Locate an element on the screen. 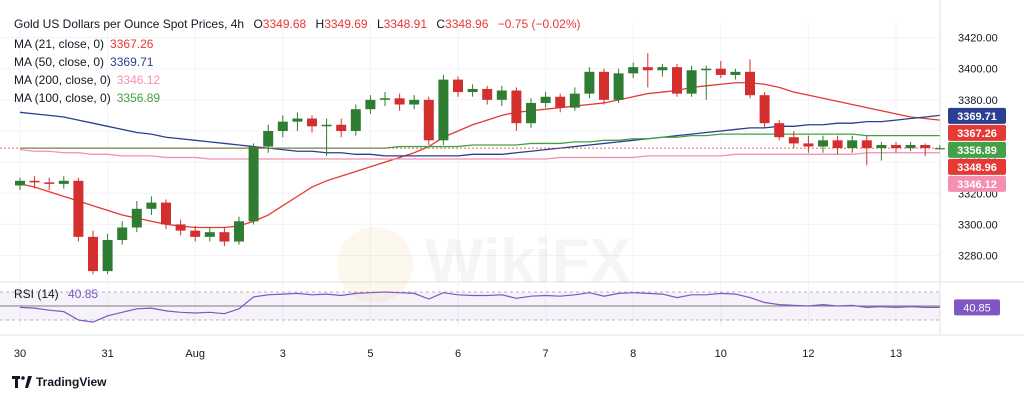 This screenshot has width=1024, height=402. price-label: 3369.71 is located at coordinates (977, 117).